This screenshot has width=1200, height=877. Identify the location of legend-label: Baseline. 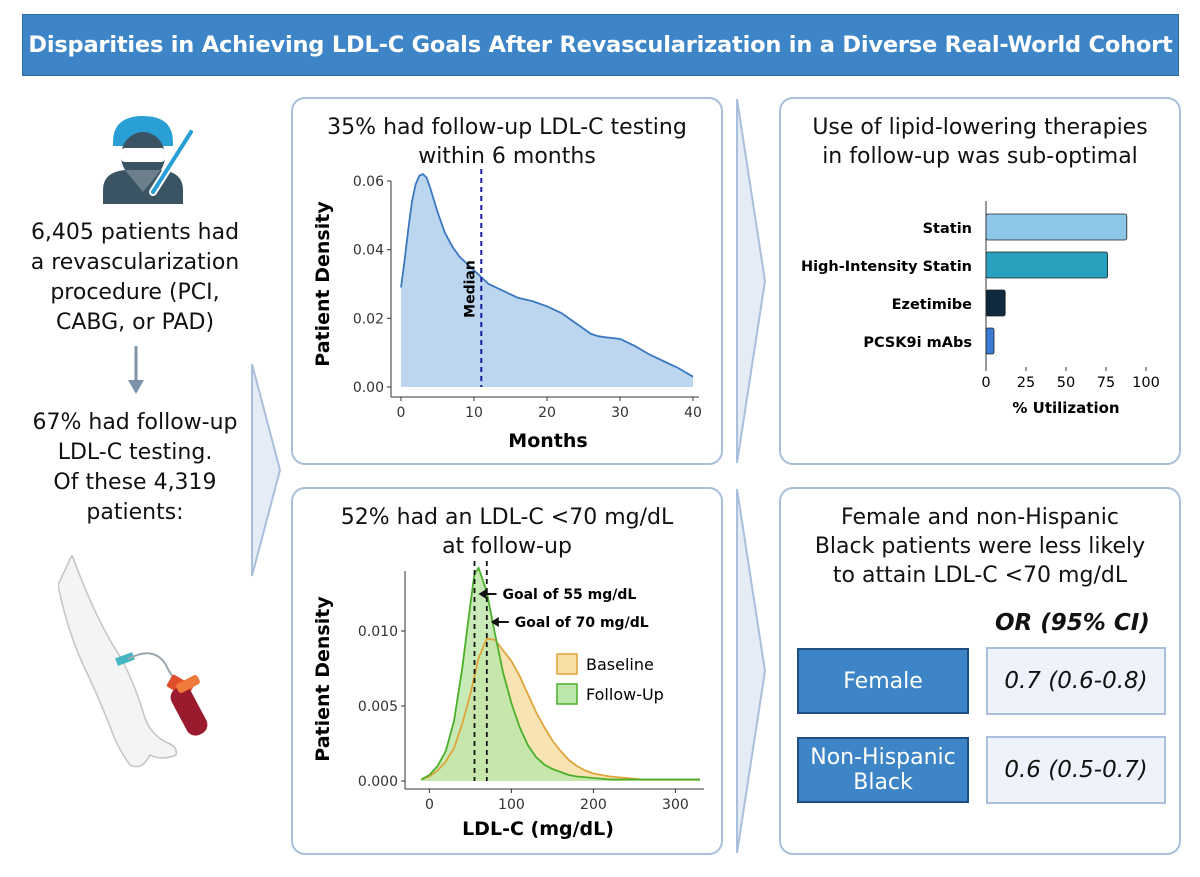
(620, 664).